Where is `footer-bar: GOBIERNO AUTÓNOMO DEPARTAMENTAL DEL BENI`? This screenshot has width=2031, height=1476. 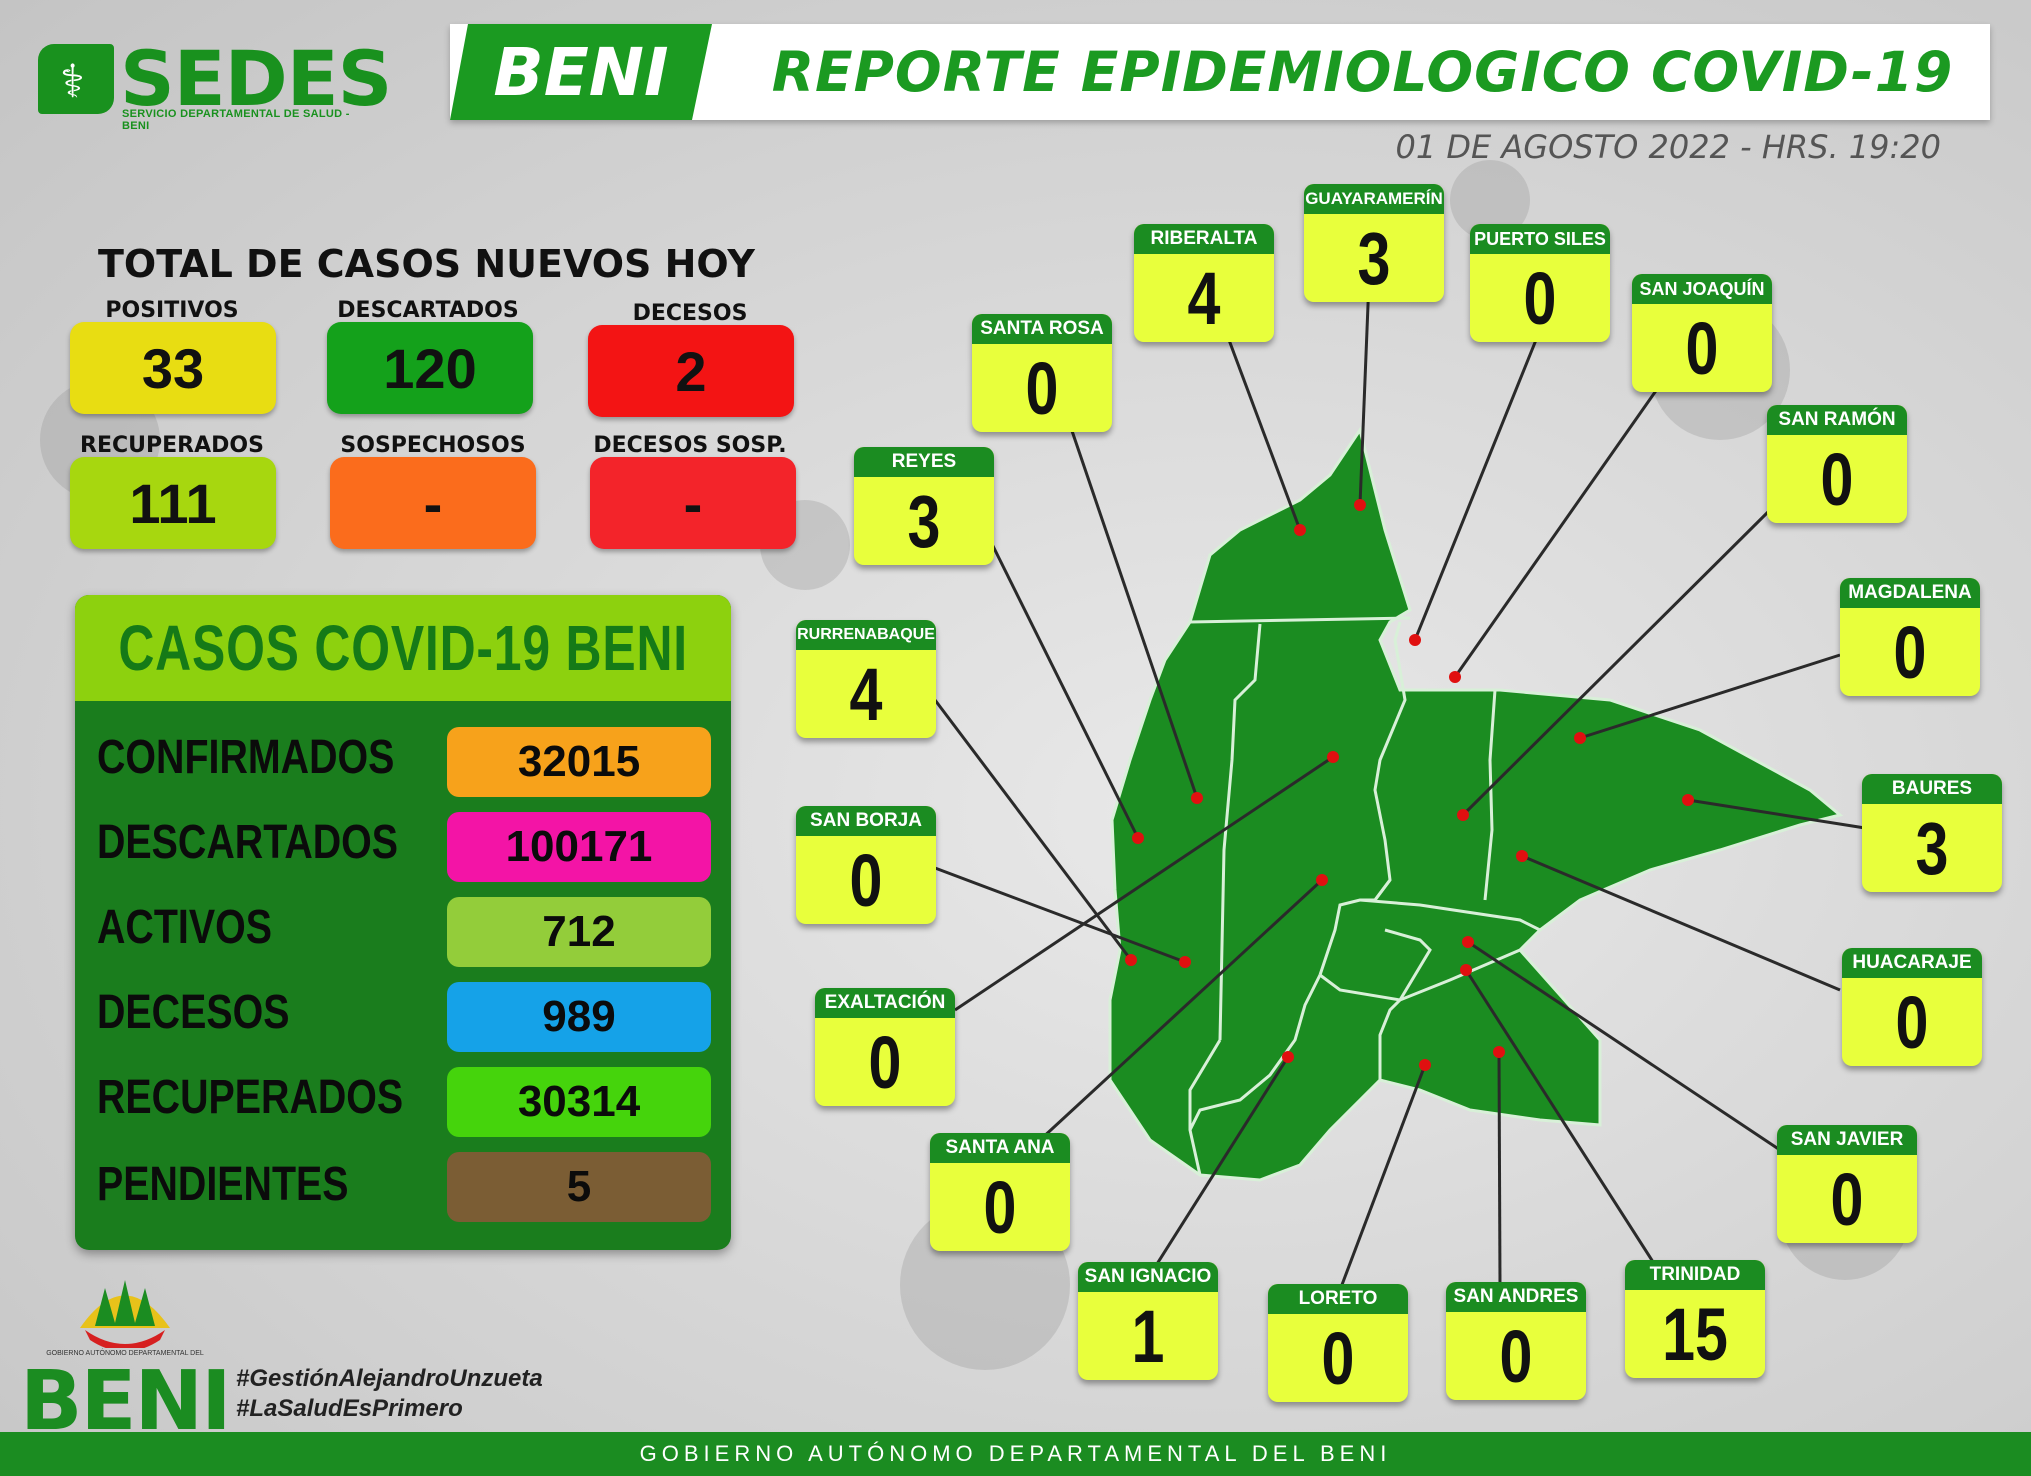 footer-bar: GOBIERNO AUTÓNOMO DEPARTAMENTAL DEL BENI is located at coordinates (1015, 1454).